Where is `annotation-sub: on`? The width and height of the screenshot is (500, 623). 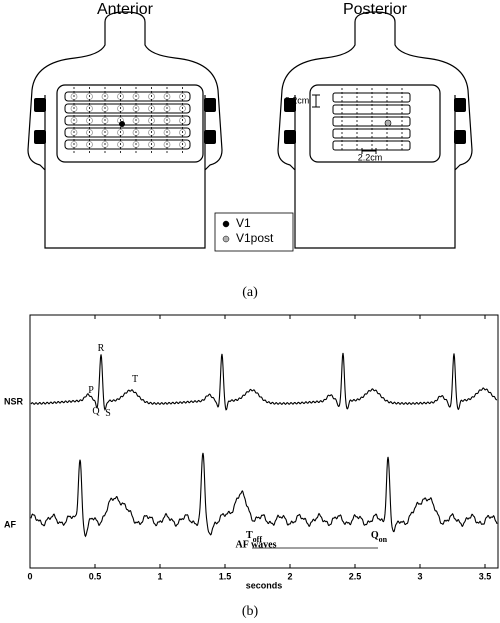
annotation-sub: on is located at coordinates (383, 539).